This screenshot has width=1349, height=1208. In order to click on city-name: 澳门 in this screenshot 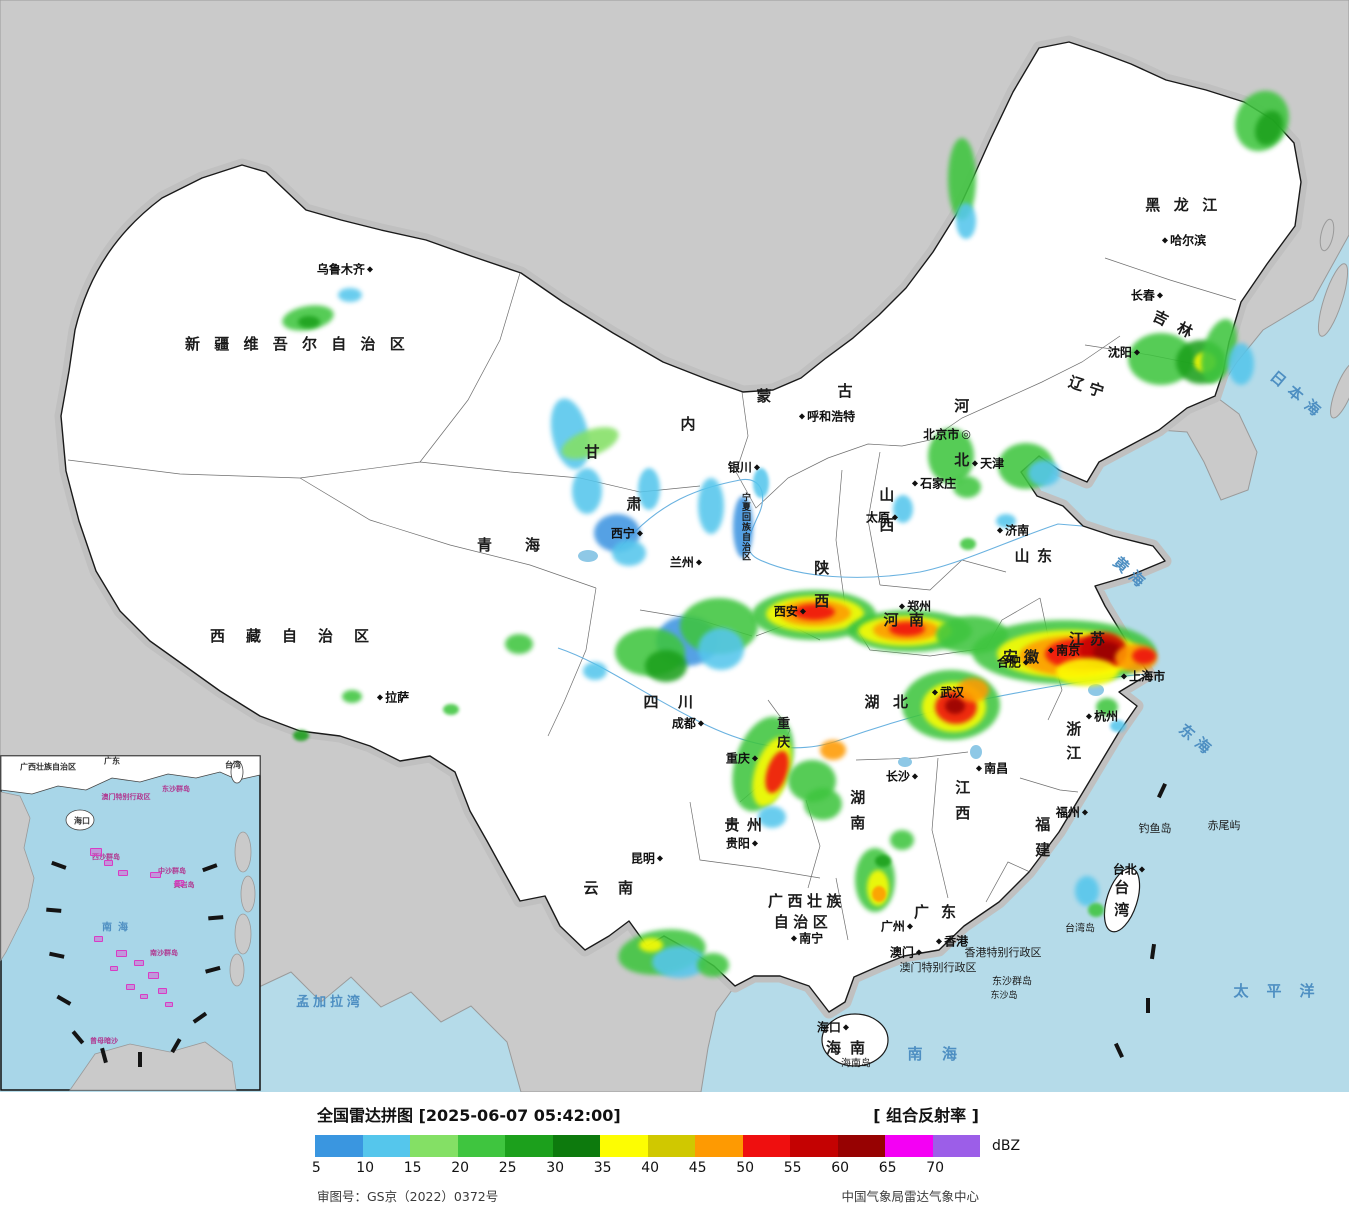, I will do `click(901, 952)`.